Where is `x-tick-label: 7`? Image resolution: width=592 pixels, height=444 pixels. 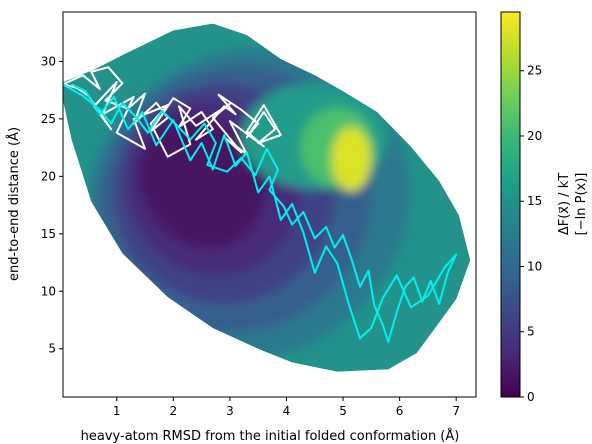 x-tick-label: 7 is located at coordinates (456, 411).